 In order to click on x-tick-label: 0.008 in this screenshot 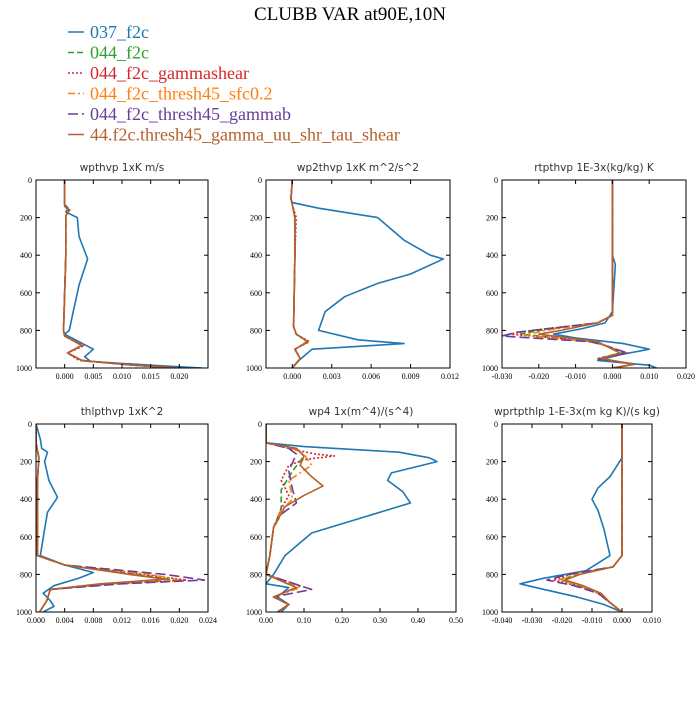, I will do `click(93, 620)`.